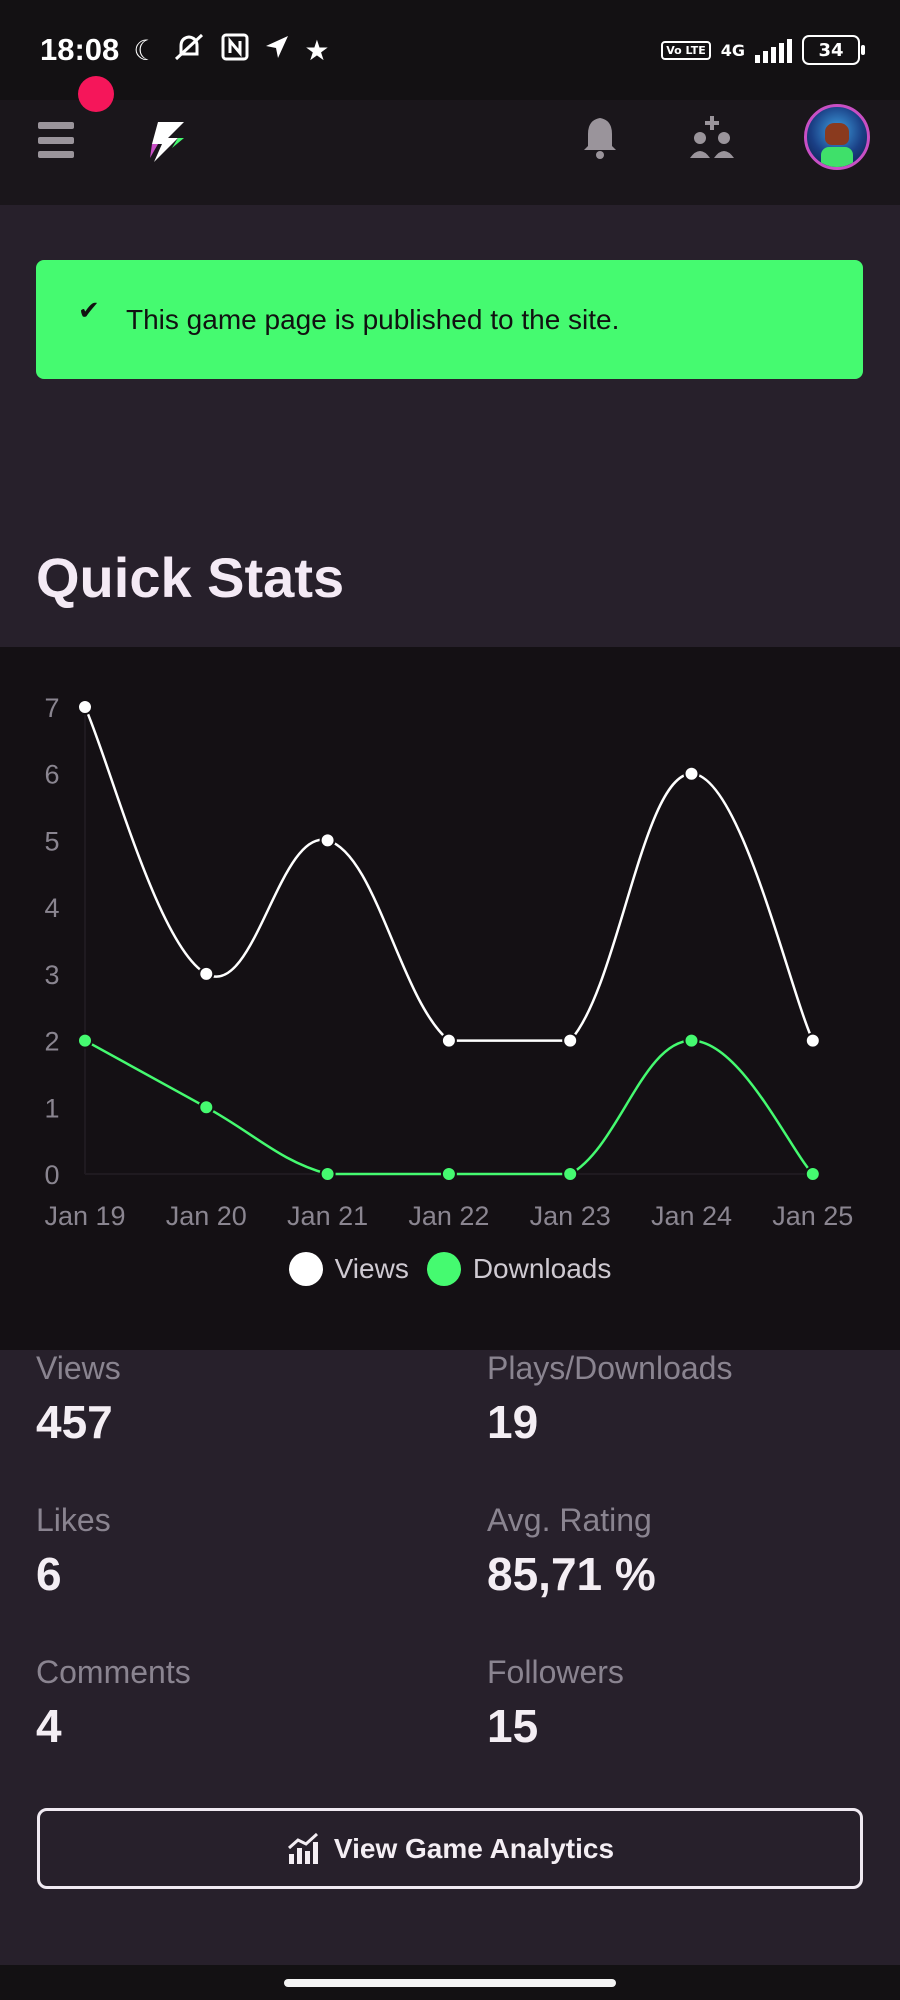 The image size is (900, 2000). Describe the element at coordinates (570, 1216) in the screenshot. I see `x-tick-label: Jan 23` at that location.